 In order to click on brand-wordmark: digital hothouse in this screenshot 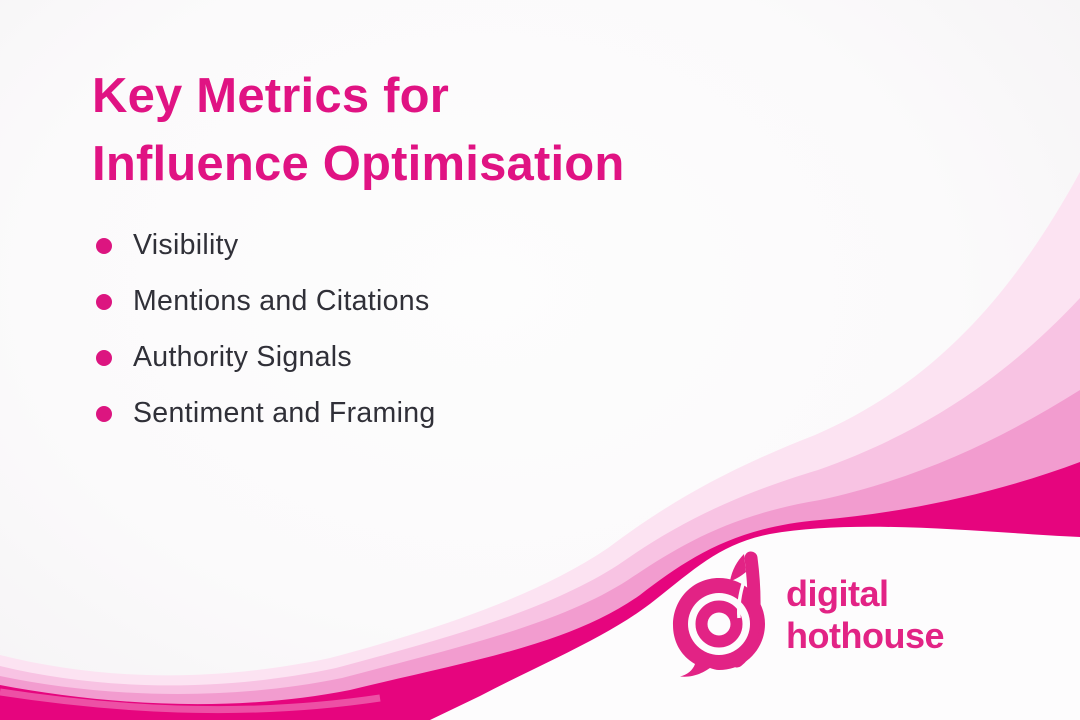, I will do `click(865, 615)`.